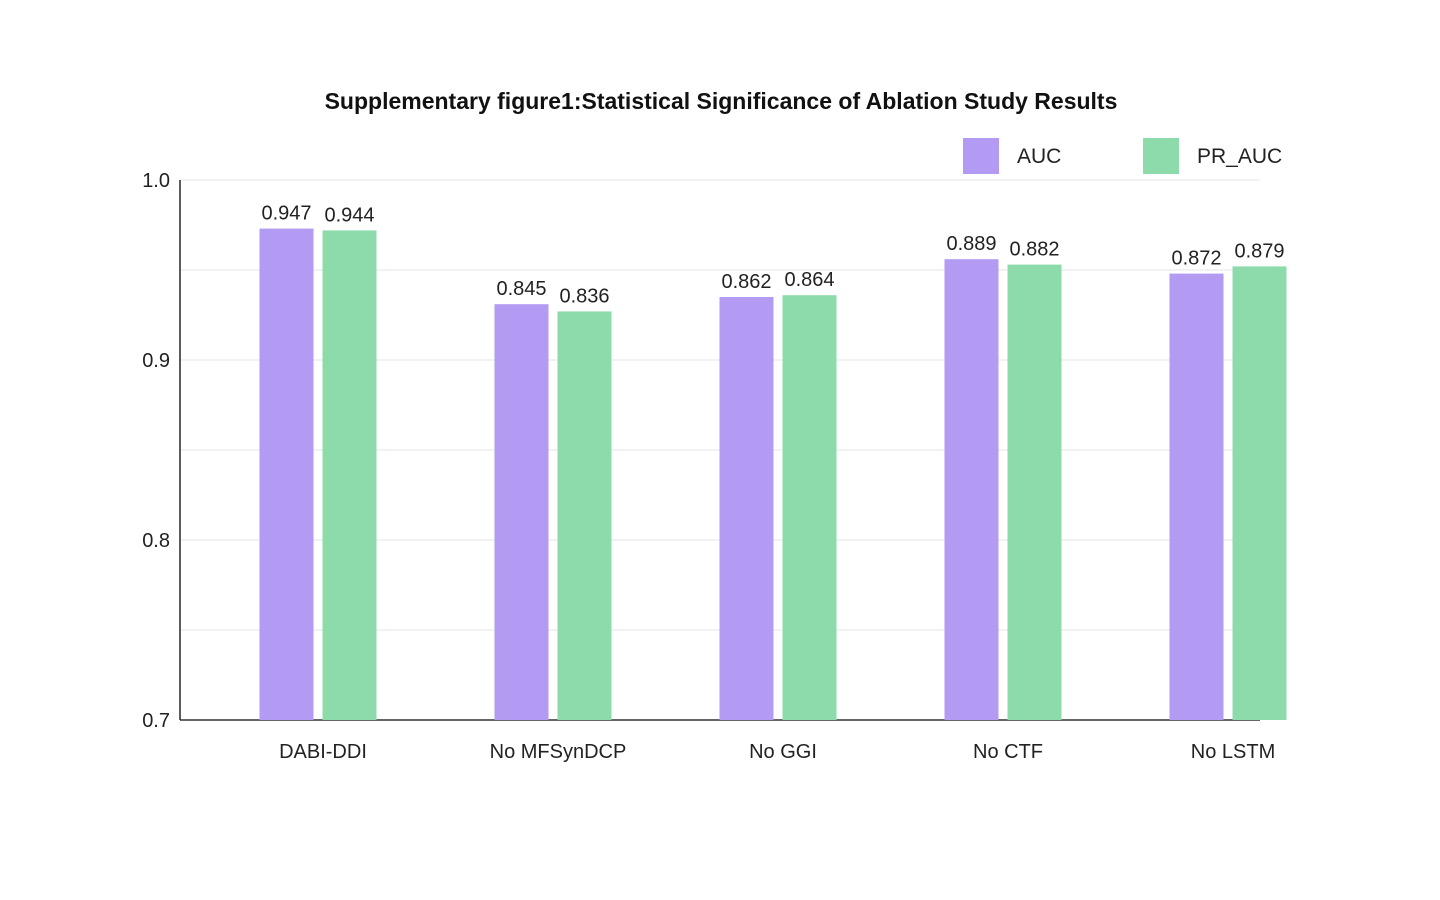 Image resolution: width=1440 pixels, height=900 pixels. I want to click on data-label: 0.947, so click(286, 214).